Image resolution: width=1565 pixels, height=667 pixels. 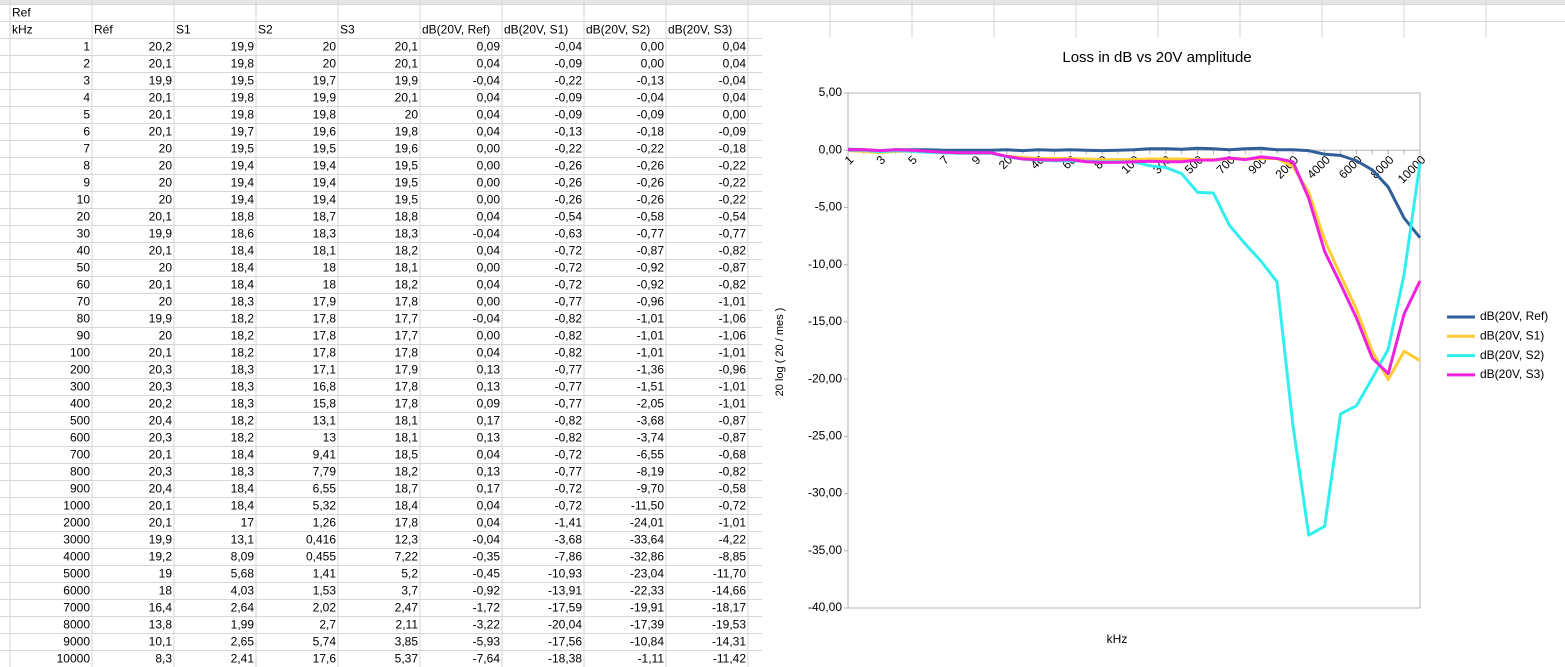 What do you see at coordinates (86, 98) in the screenshot?
I see `cell: 4` at bounding box center [86, 98].